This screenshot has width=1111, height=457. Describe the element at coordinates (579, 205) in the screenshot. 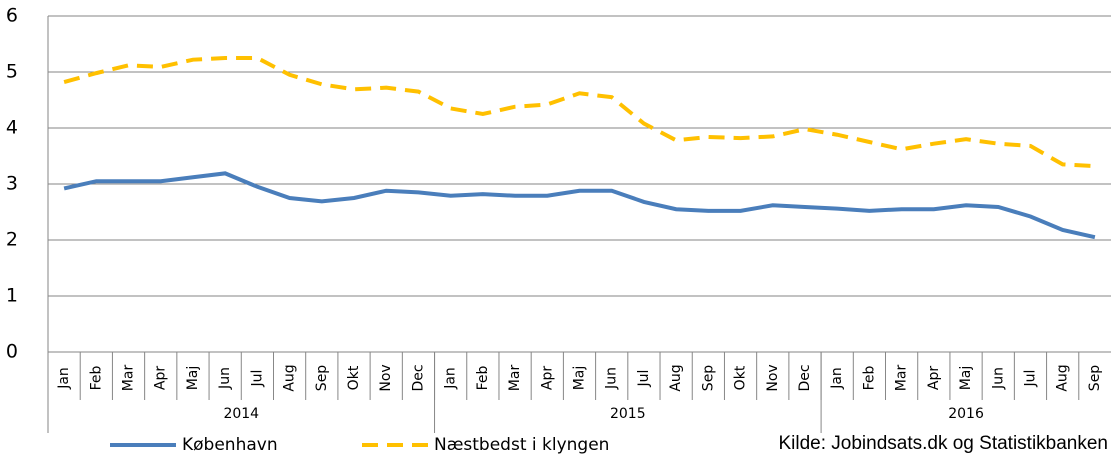

I see `series-line` at that location.